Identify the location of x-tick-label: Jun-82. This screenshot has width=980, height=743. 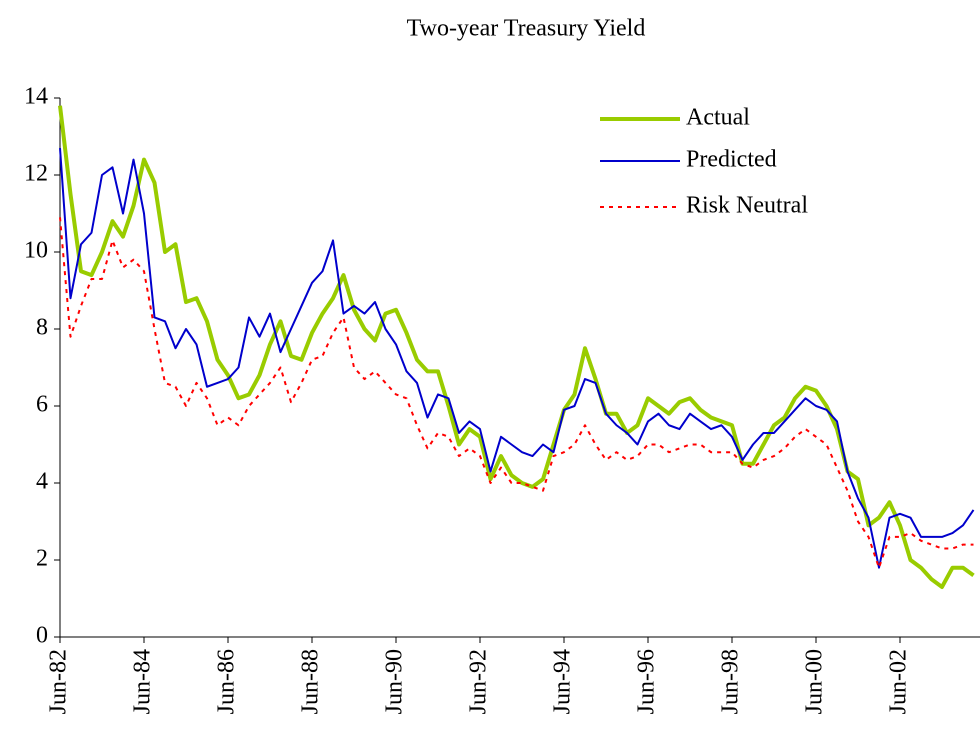
(59, 681).